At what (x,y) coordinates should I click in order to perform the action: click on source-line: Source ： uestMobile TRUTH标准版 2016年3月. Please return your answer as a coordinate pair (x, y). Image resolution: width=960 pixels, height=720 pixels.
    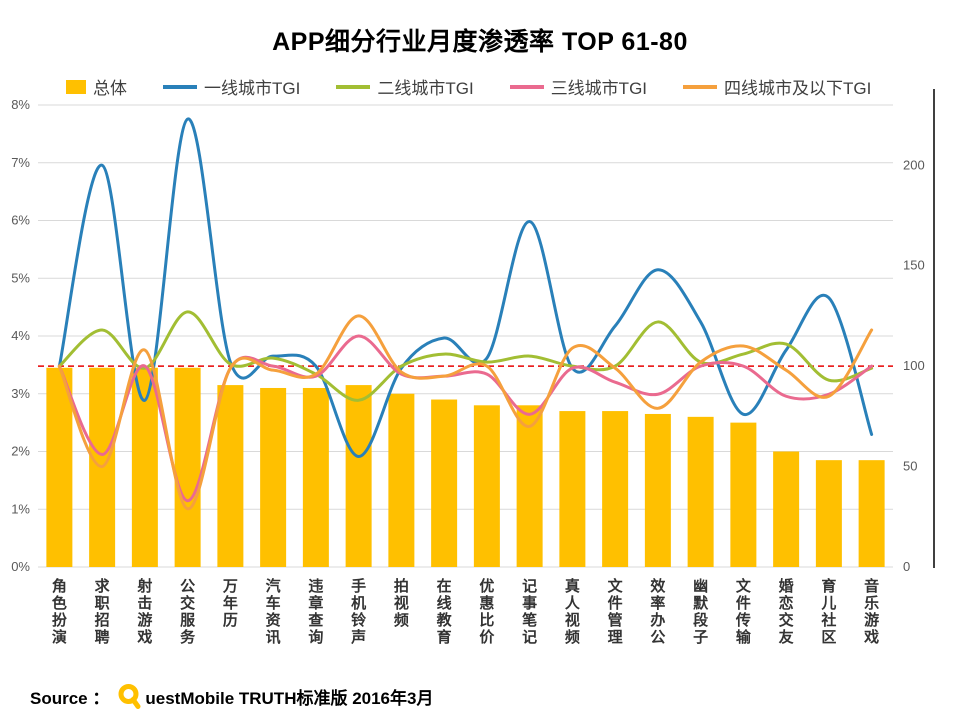
    Looking at the image, I should click on (231, 696).